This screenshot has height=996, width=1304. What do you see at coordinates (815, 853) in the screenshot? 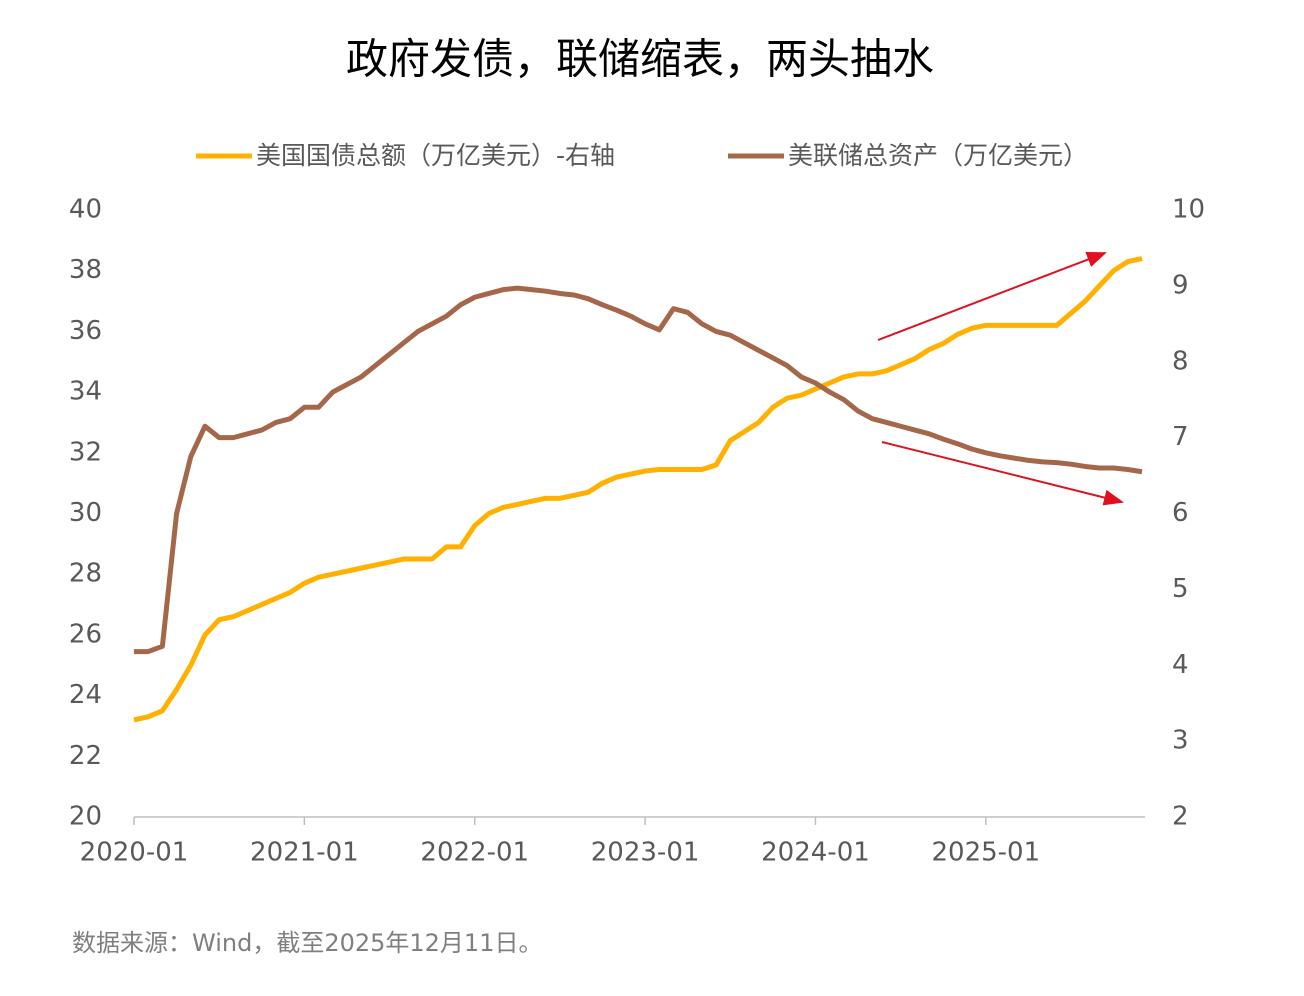
I see `x-tick-label: 2024-01` at bounding box center [815, 853].